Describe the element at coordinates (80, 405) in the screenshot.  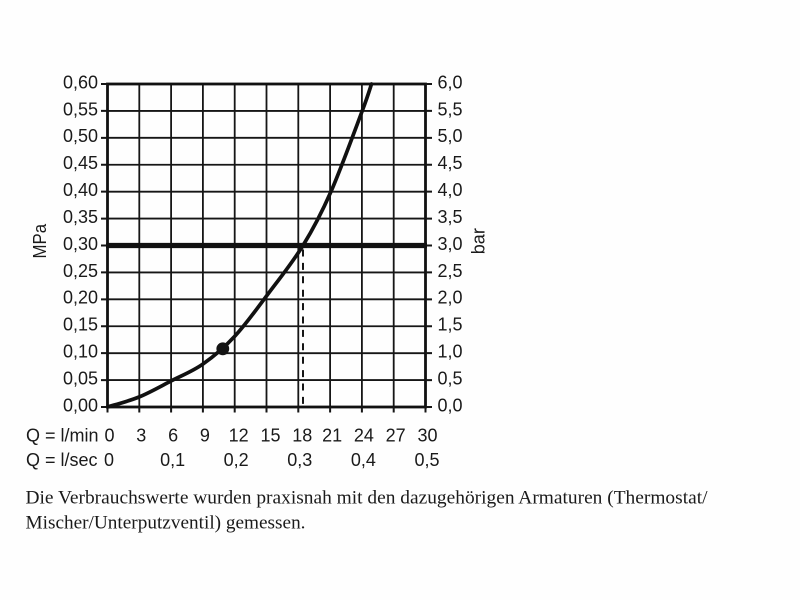
I see `svg-text: 0,00` at that location.